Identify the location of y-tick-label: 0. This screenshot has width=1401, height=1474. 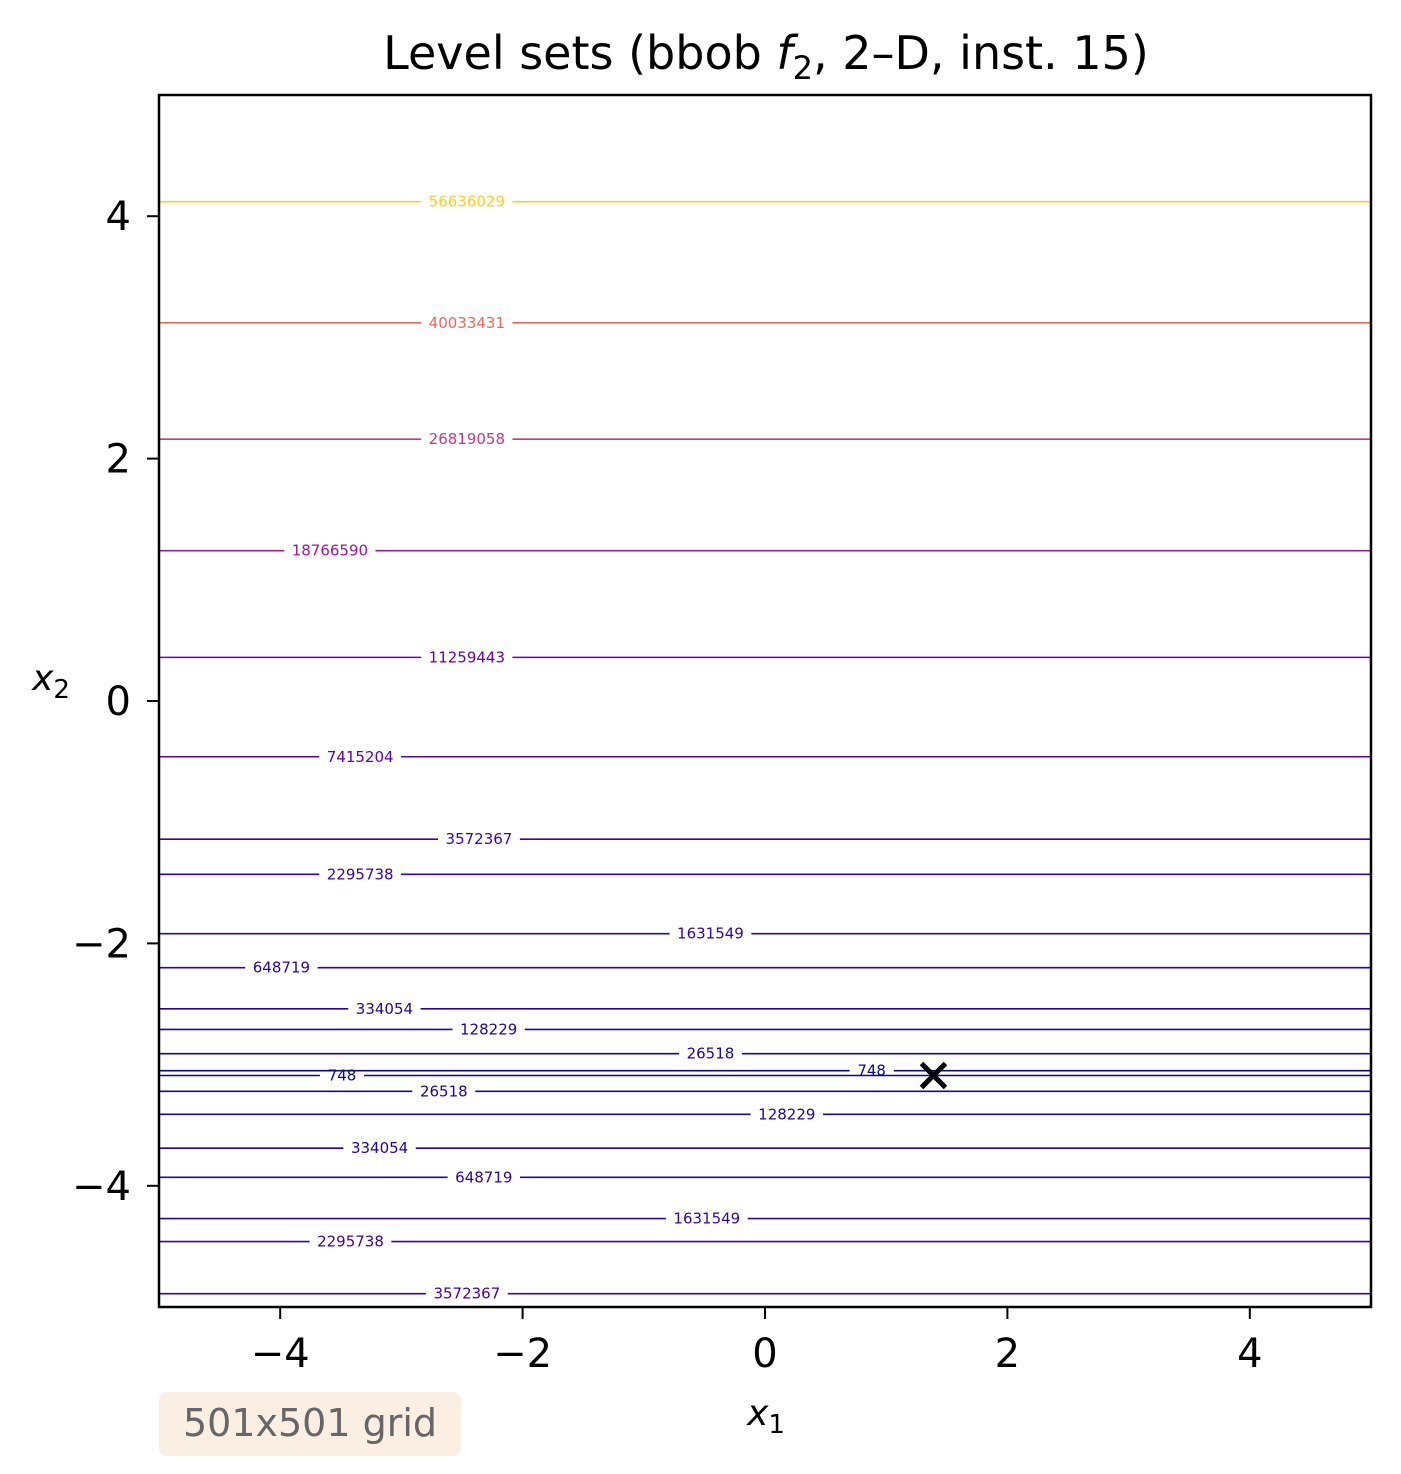
(118, 702).